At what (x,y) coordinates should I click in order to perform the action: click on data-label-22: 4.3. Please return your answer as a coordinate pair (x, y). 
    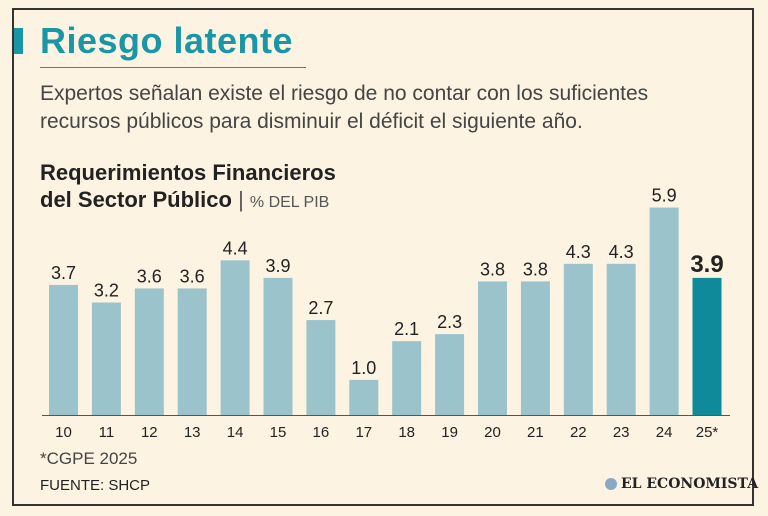
    Looking at the image, I should click on (578, 252).